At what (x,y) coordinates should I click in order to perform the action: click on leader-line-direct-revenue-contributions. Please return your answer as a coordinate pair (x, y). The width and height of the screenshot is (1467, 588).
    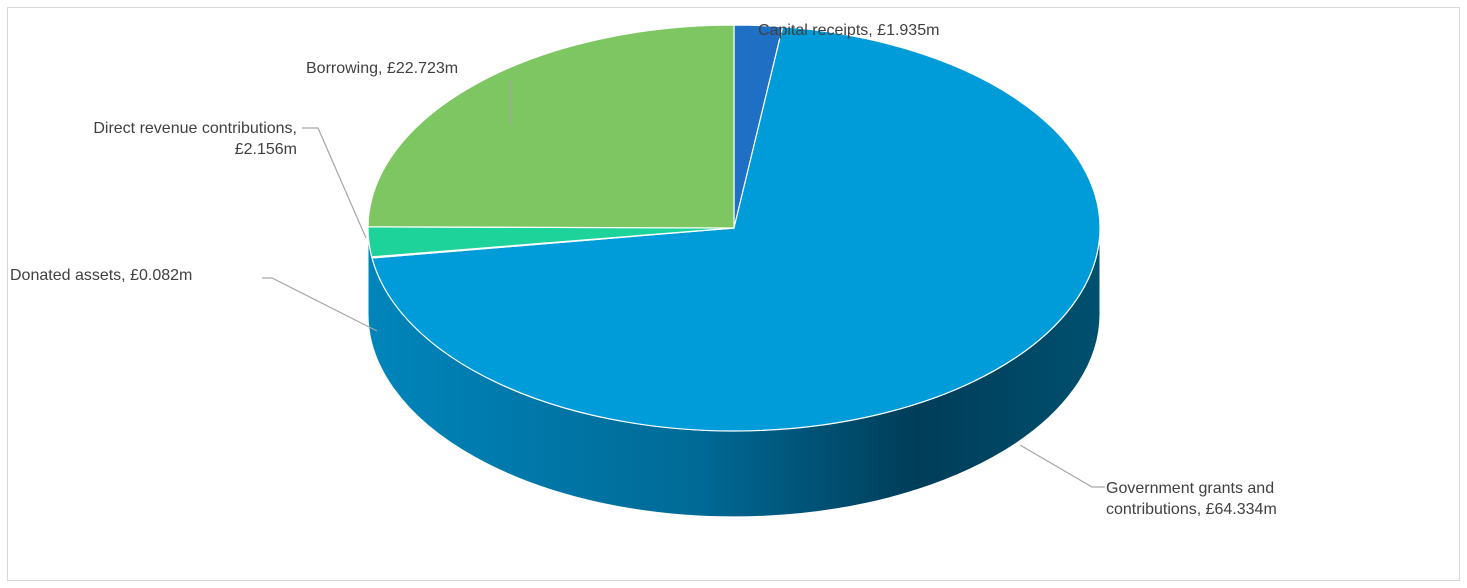
    Looking at the image, I should click on (334, 183).